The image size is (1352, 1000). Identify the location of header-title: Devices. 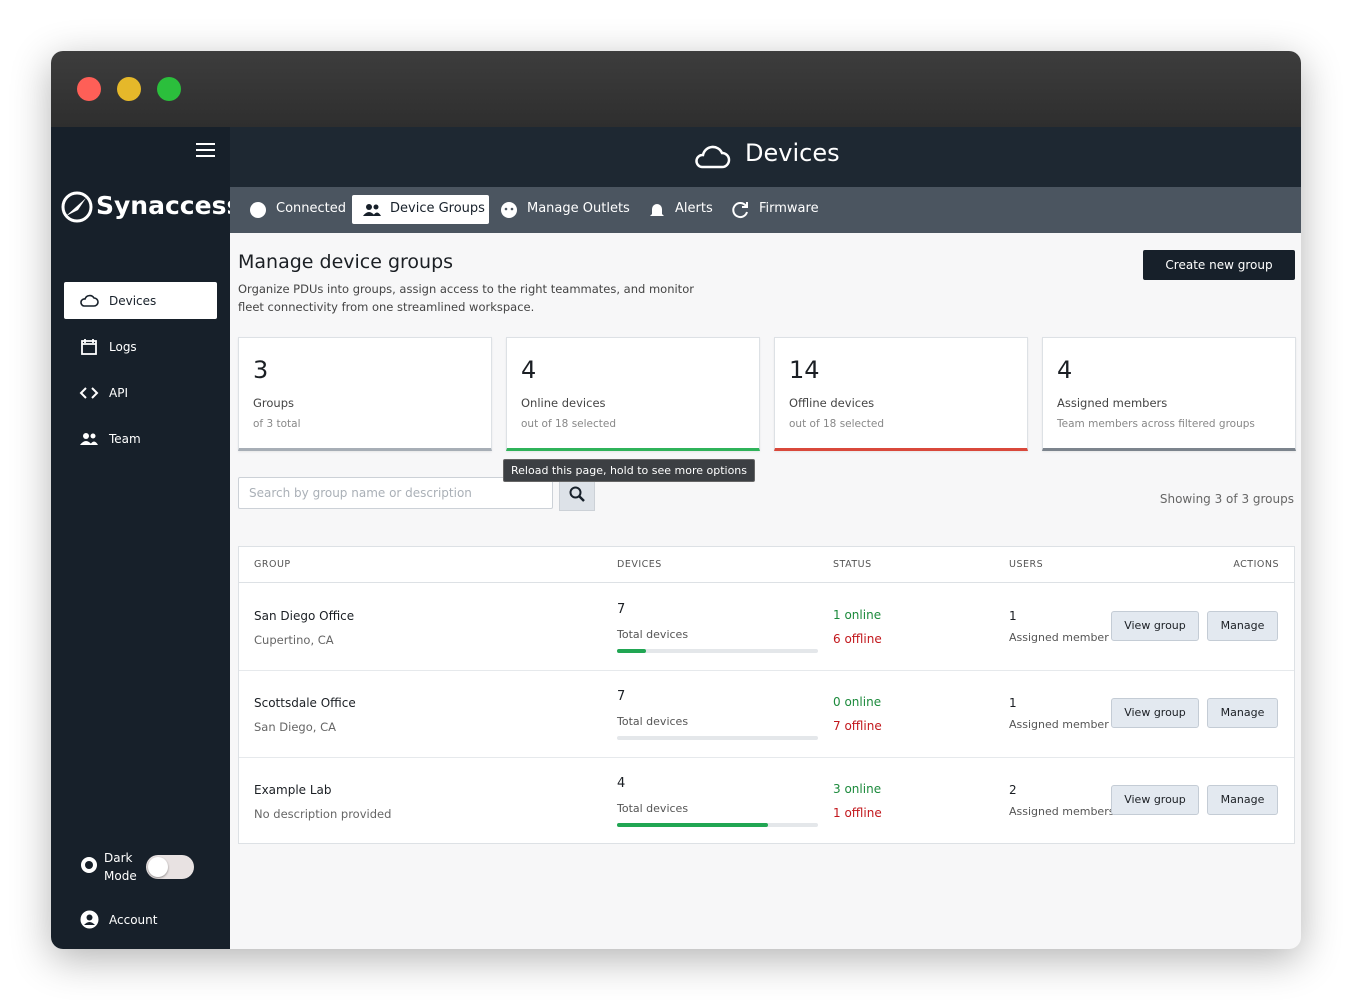
(792, 153).